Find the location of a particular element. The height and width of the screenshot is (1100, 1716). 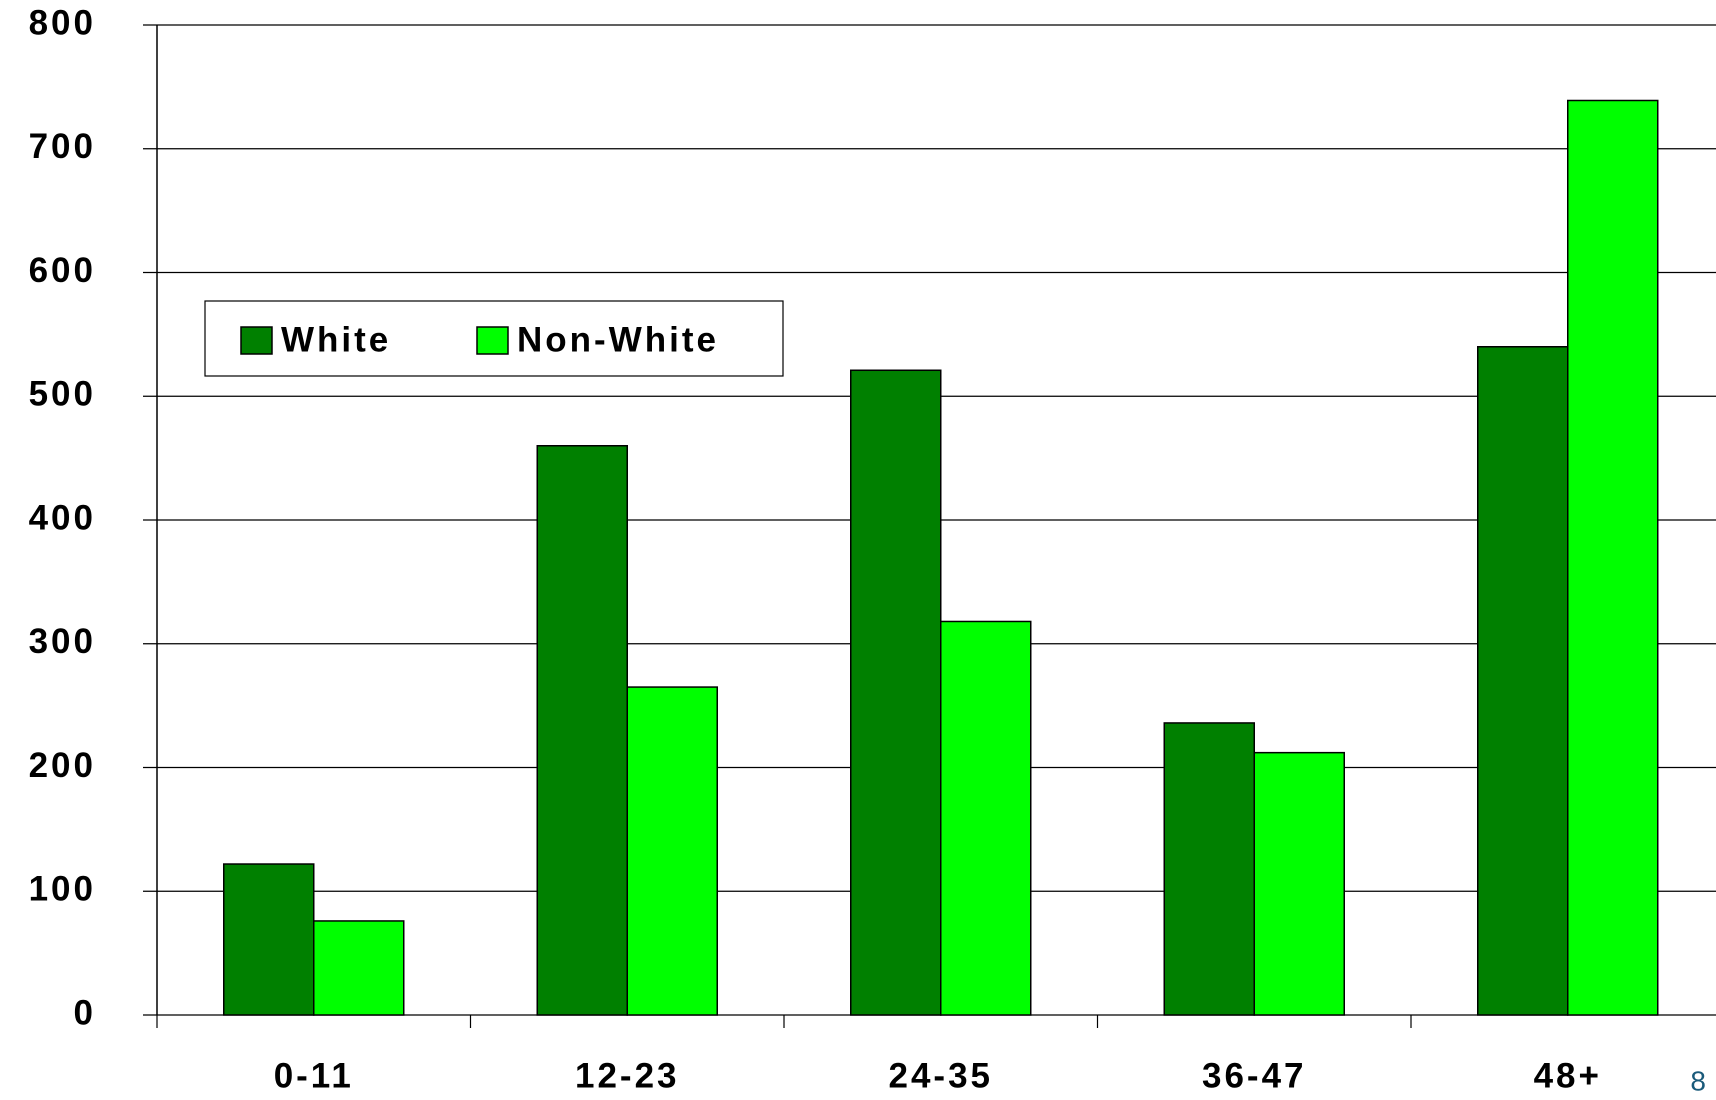

x-tick-label: 48+ is located at coordinates (1568, 1075).